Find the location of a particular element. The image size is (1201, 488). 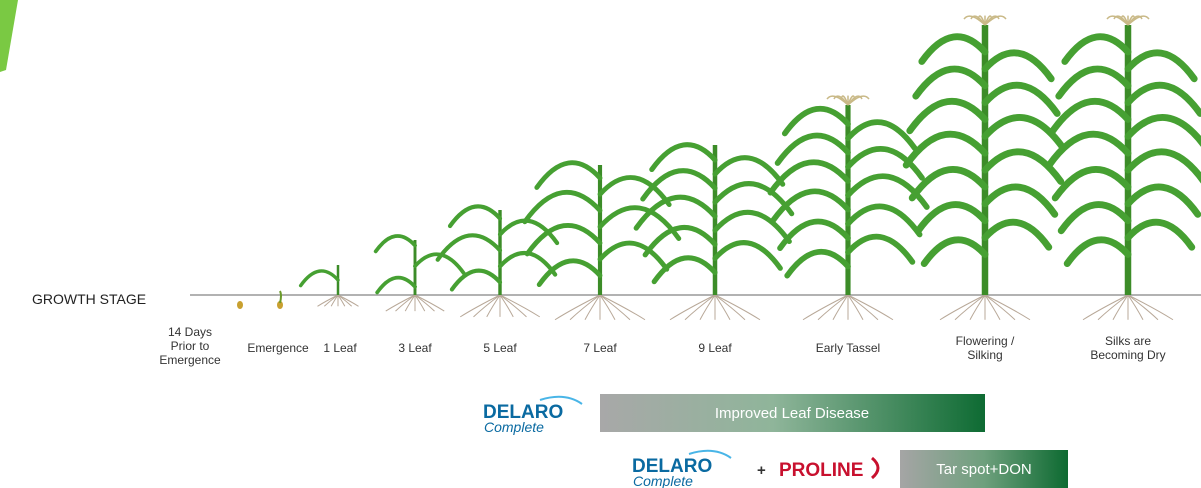

stage-label-line: 3 Leaf is located at coordinates (415, 348).